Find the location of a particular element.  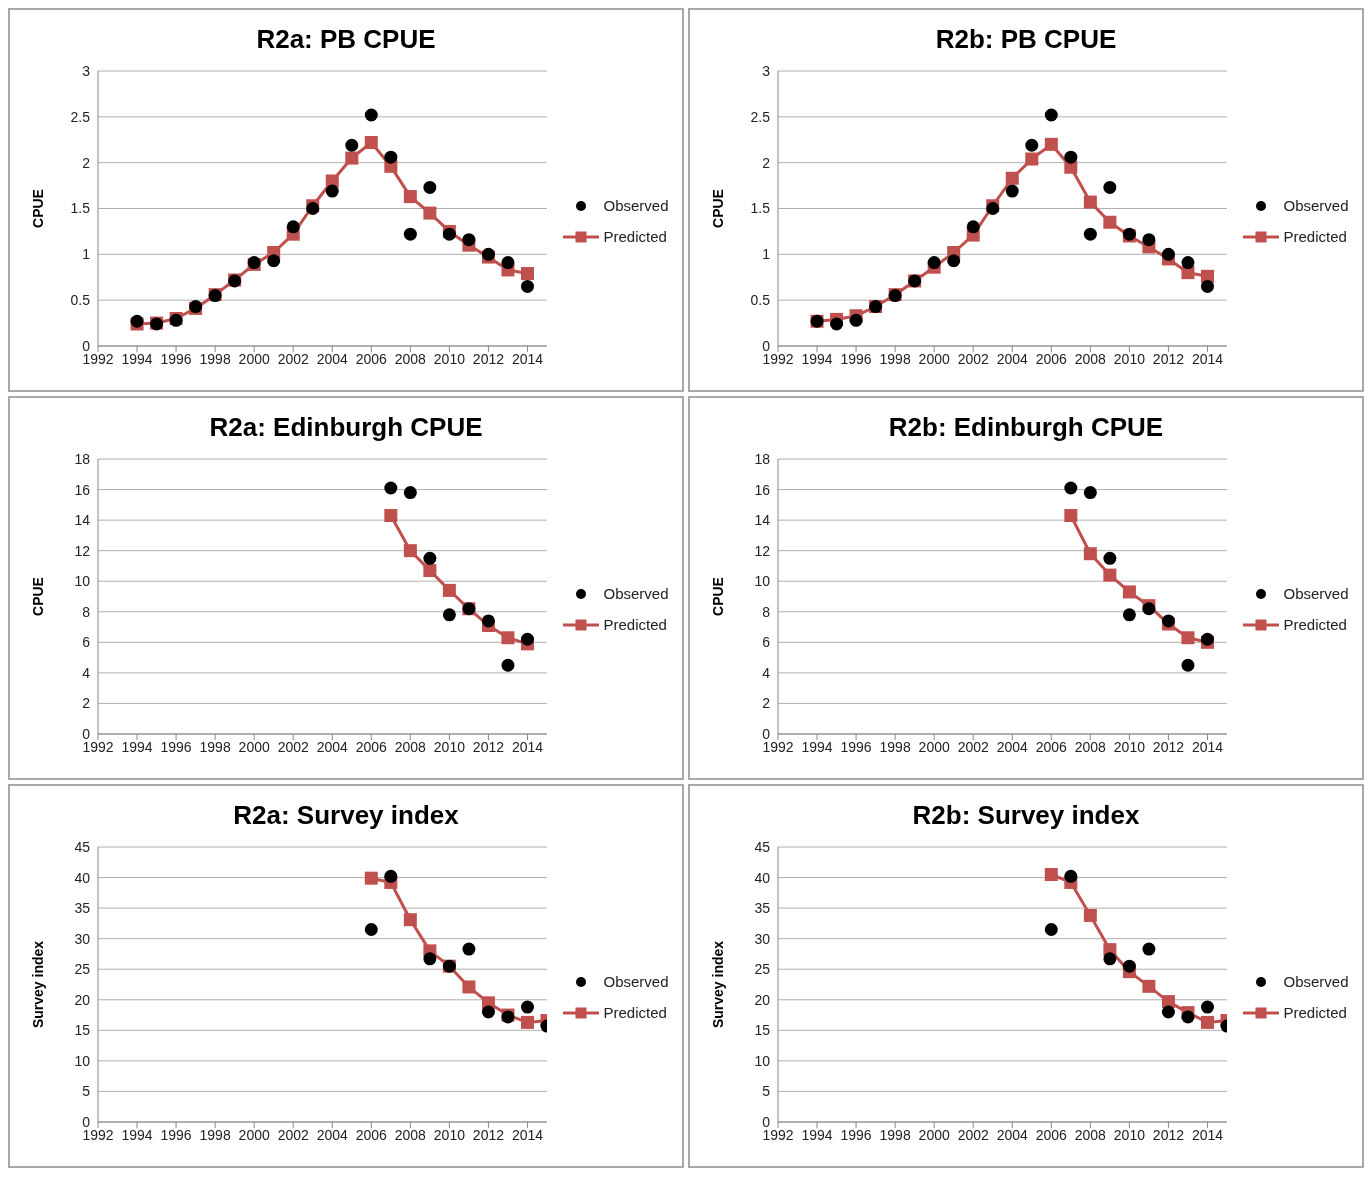

y-tick-label: 12 is located at coordinates (82, 550).